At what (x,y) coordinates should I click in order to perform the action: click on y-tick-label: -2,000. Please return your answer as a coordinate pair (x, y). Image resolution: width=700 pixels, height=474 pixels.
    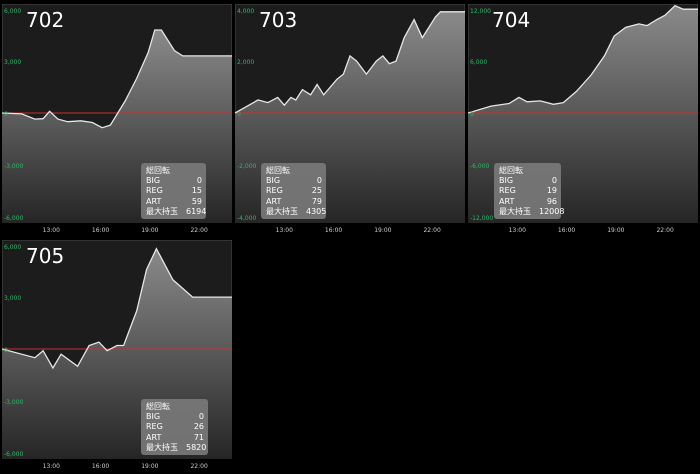
    Looking at the image, I should click on (247, 166).